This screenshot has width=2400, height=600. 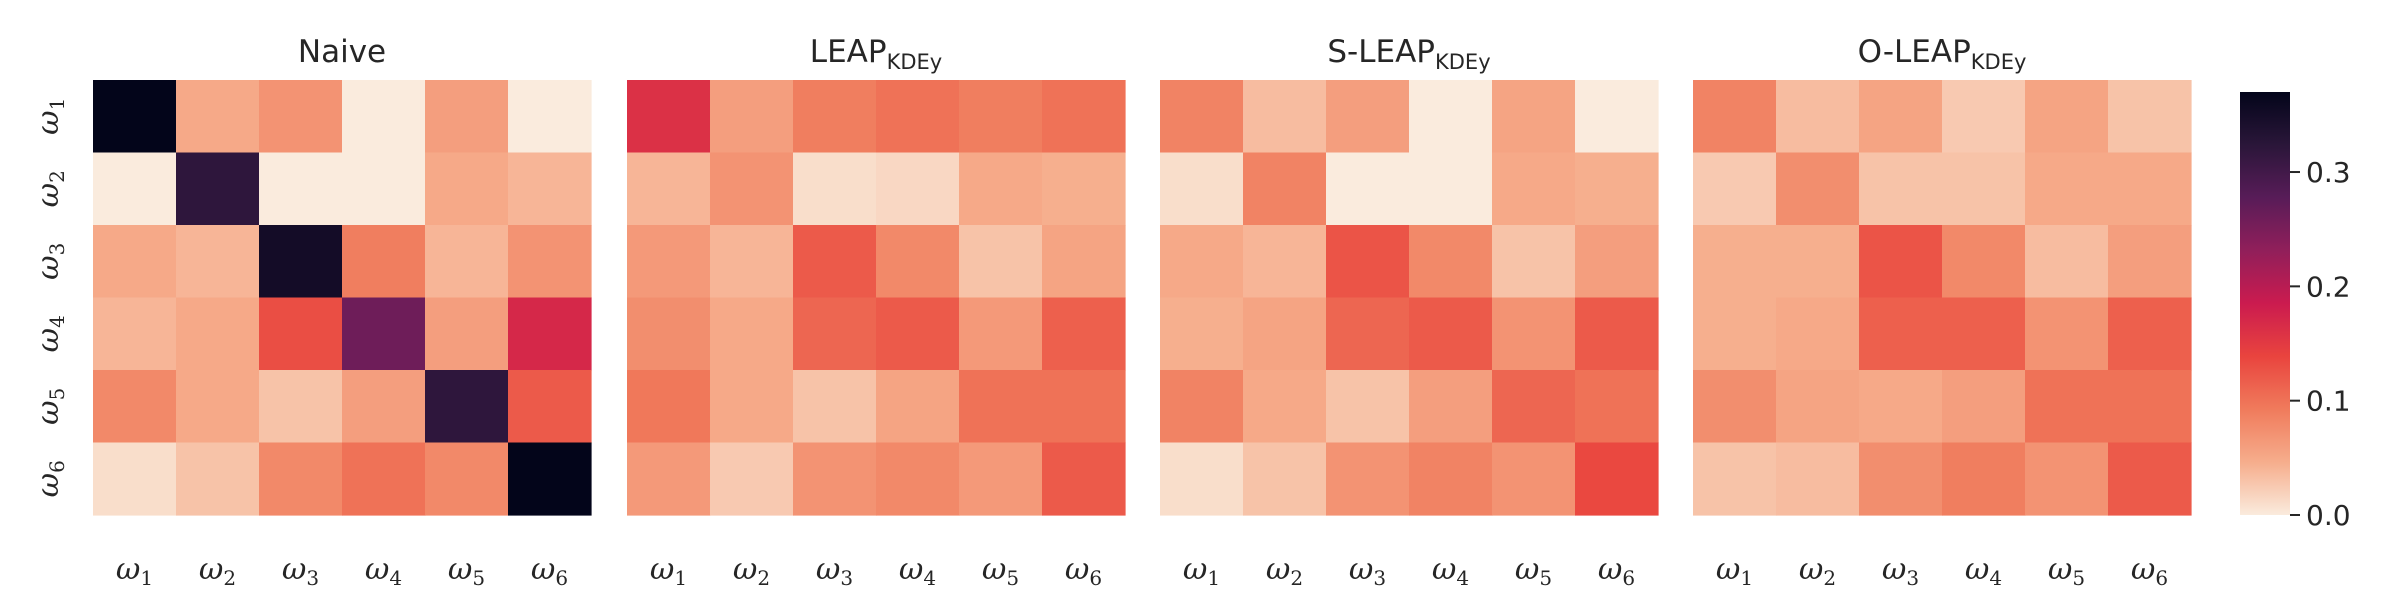 What do you see at coordinates (2328, 401) in the screenshot?
I see `colorbar-tick-label: 0.1` at bounding box center [2328, 401].